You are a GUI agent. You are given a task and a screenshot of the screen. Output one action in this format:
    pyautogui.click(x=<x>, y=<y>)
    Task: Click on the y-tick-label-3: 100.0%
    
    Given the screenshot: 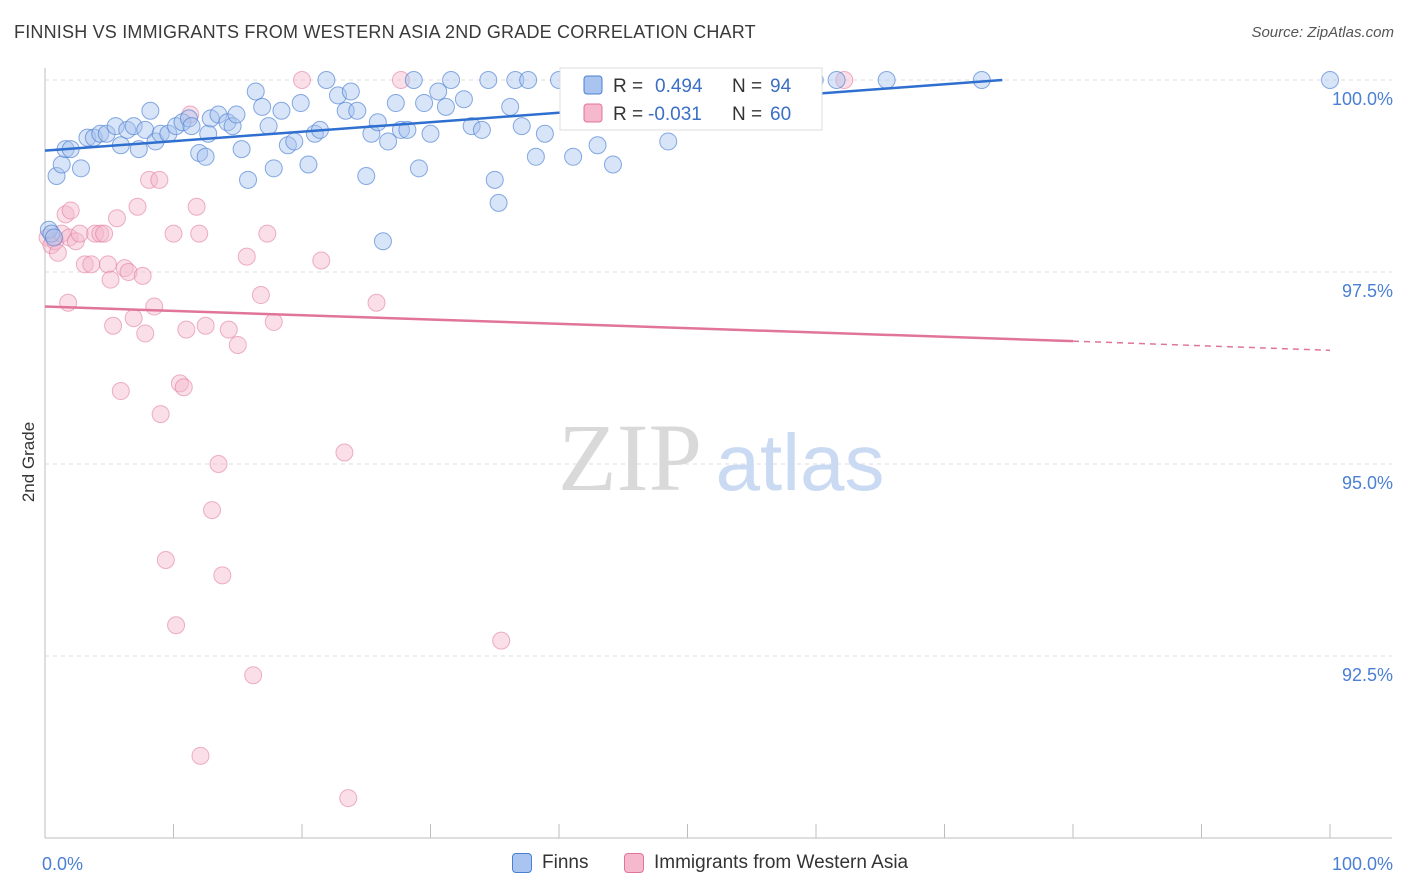 What is the action you would take?
    pyautogui.click(x=1362, y=99)
    